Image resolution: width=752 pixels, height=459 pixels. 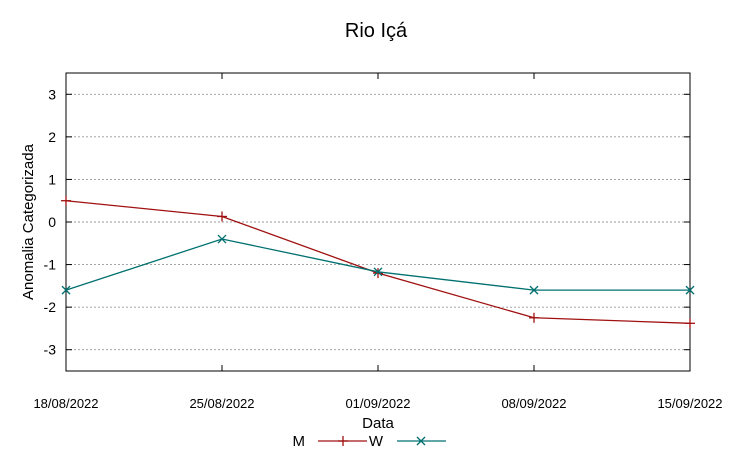 I want to click on x-tick-label: 08/09/2022, so click(x=533, y=403).